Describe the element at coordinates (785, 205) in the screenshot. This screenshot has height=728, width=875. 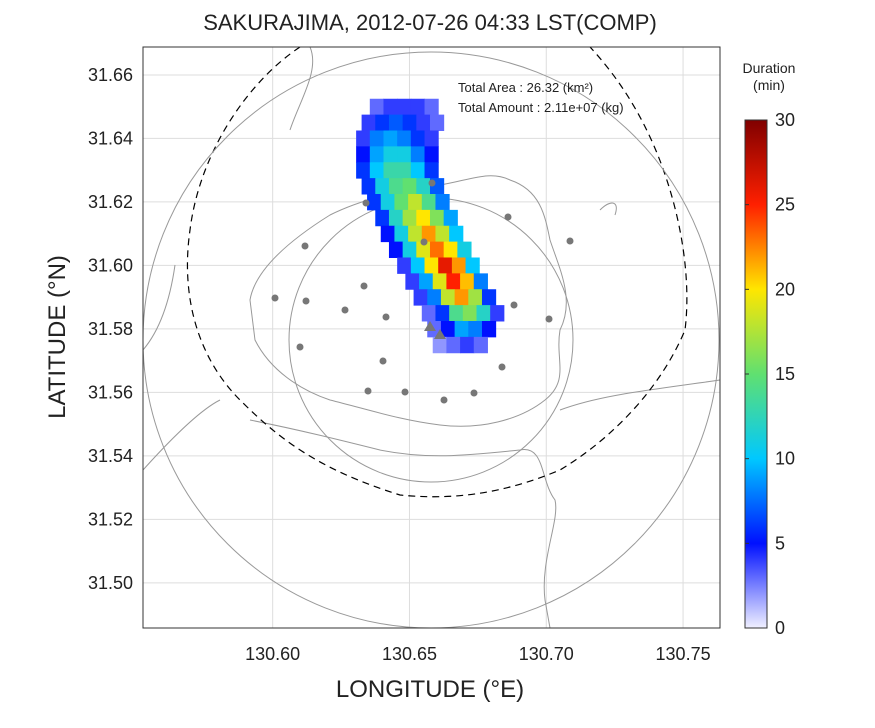
I see `colorbar-tick-label: 25` at that location.